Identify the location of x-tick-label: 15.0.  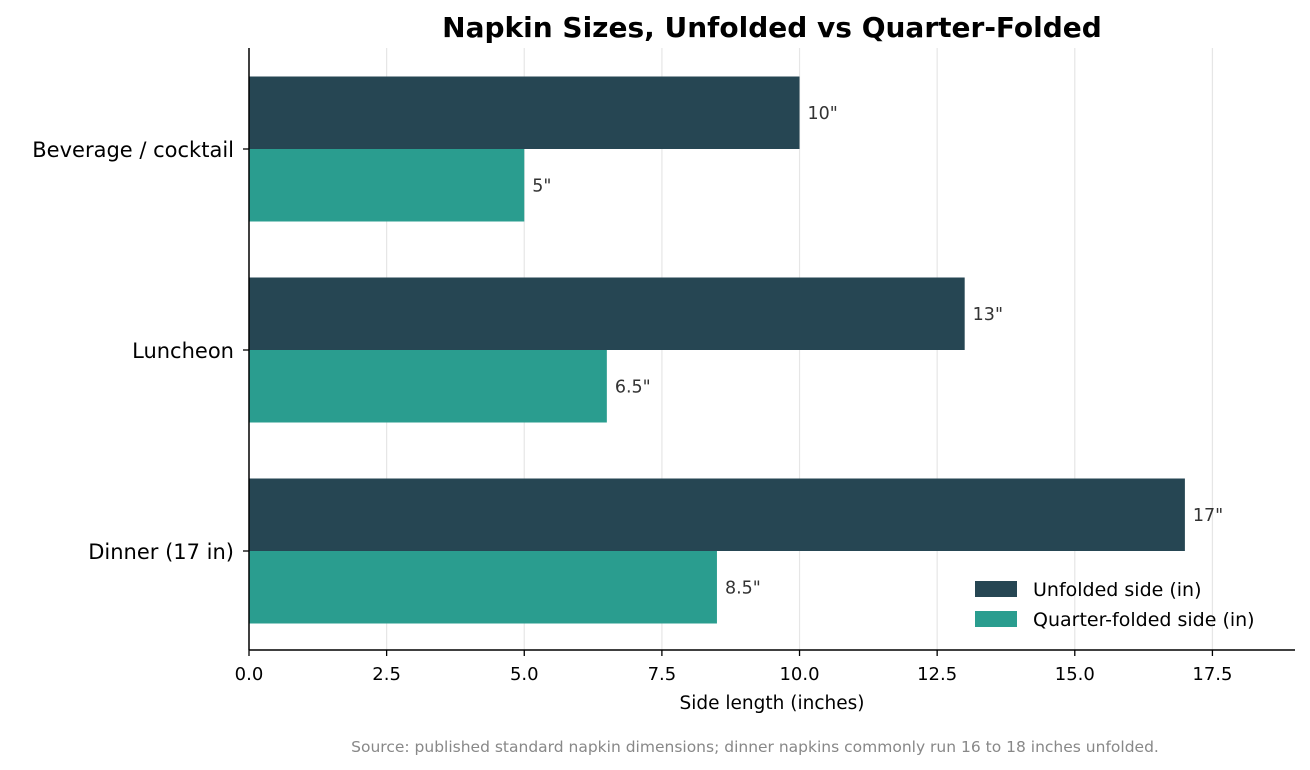
(1075, 674).